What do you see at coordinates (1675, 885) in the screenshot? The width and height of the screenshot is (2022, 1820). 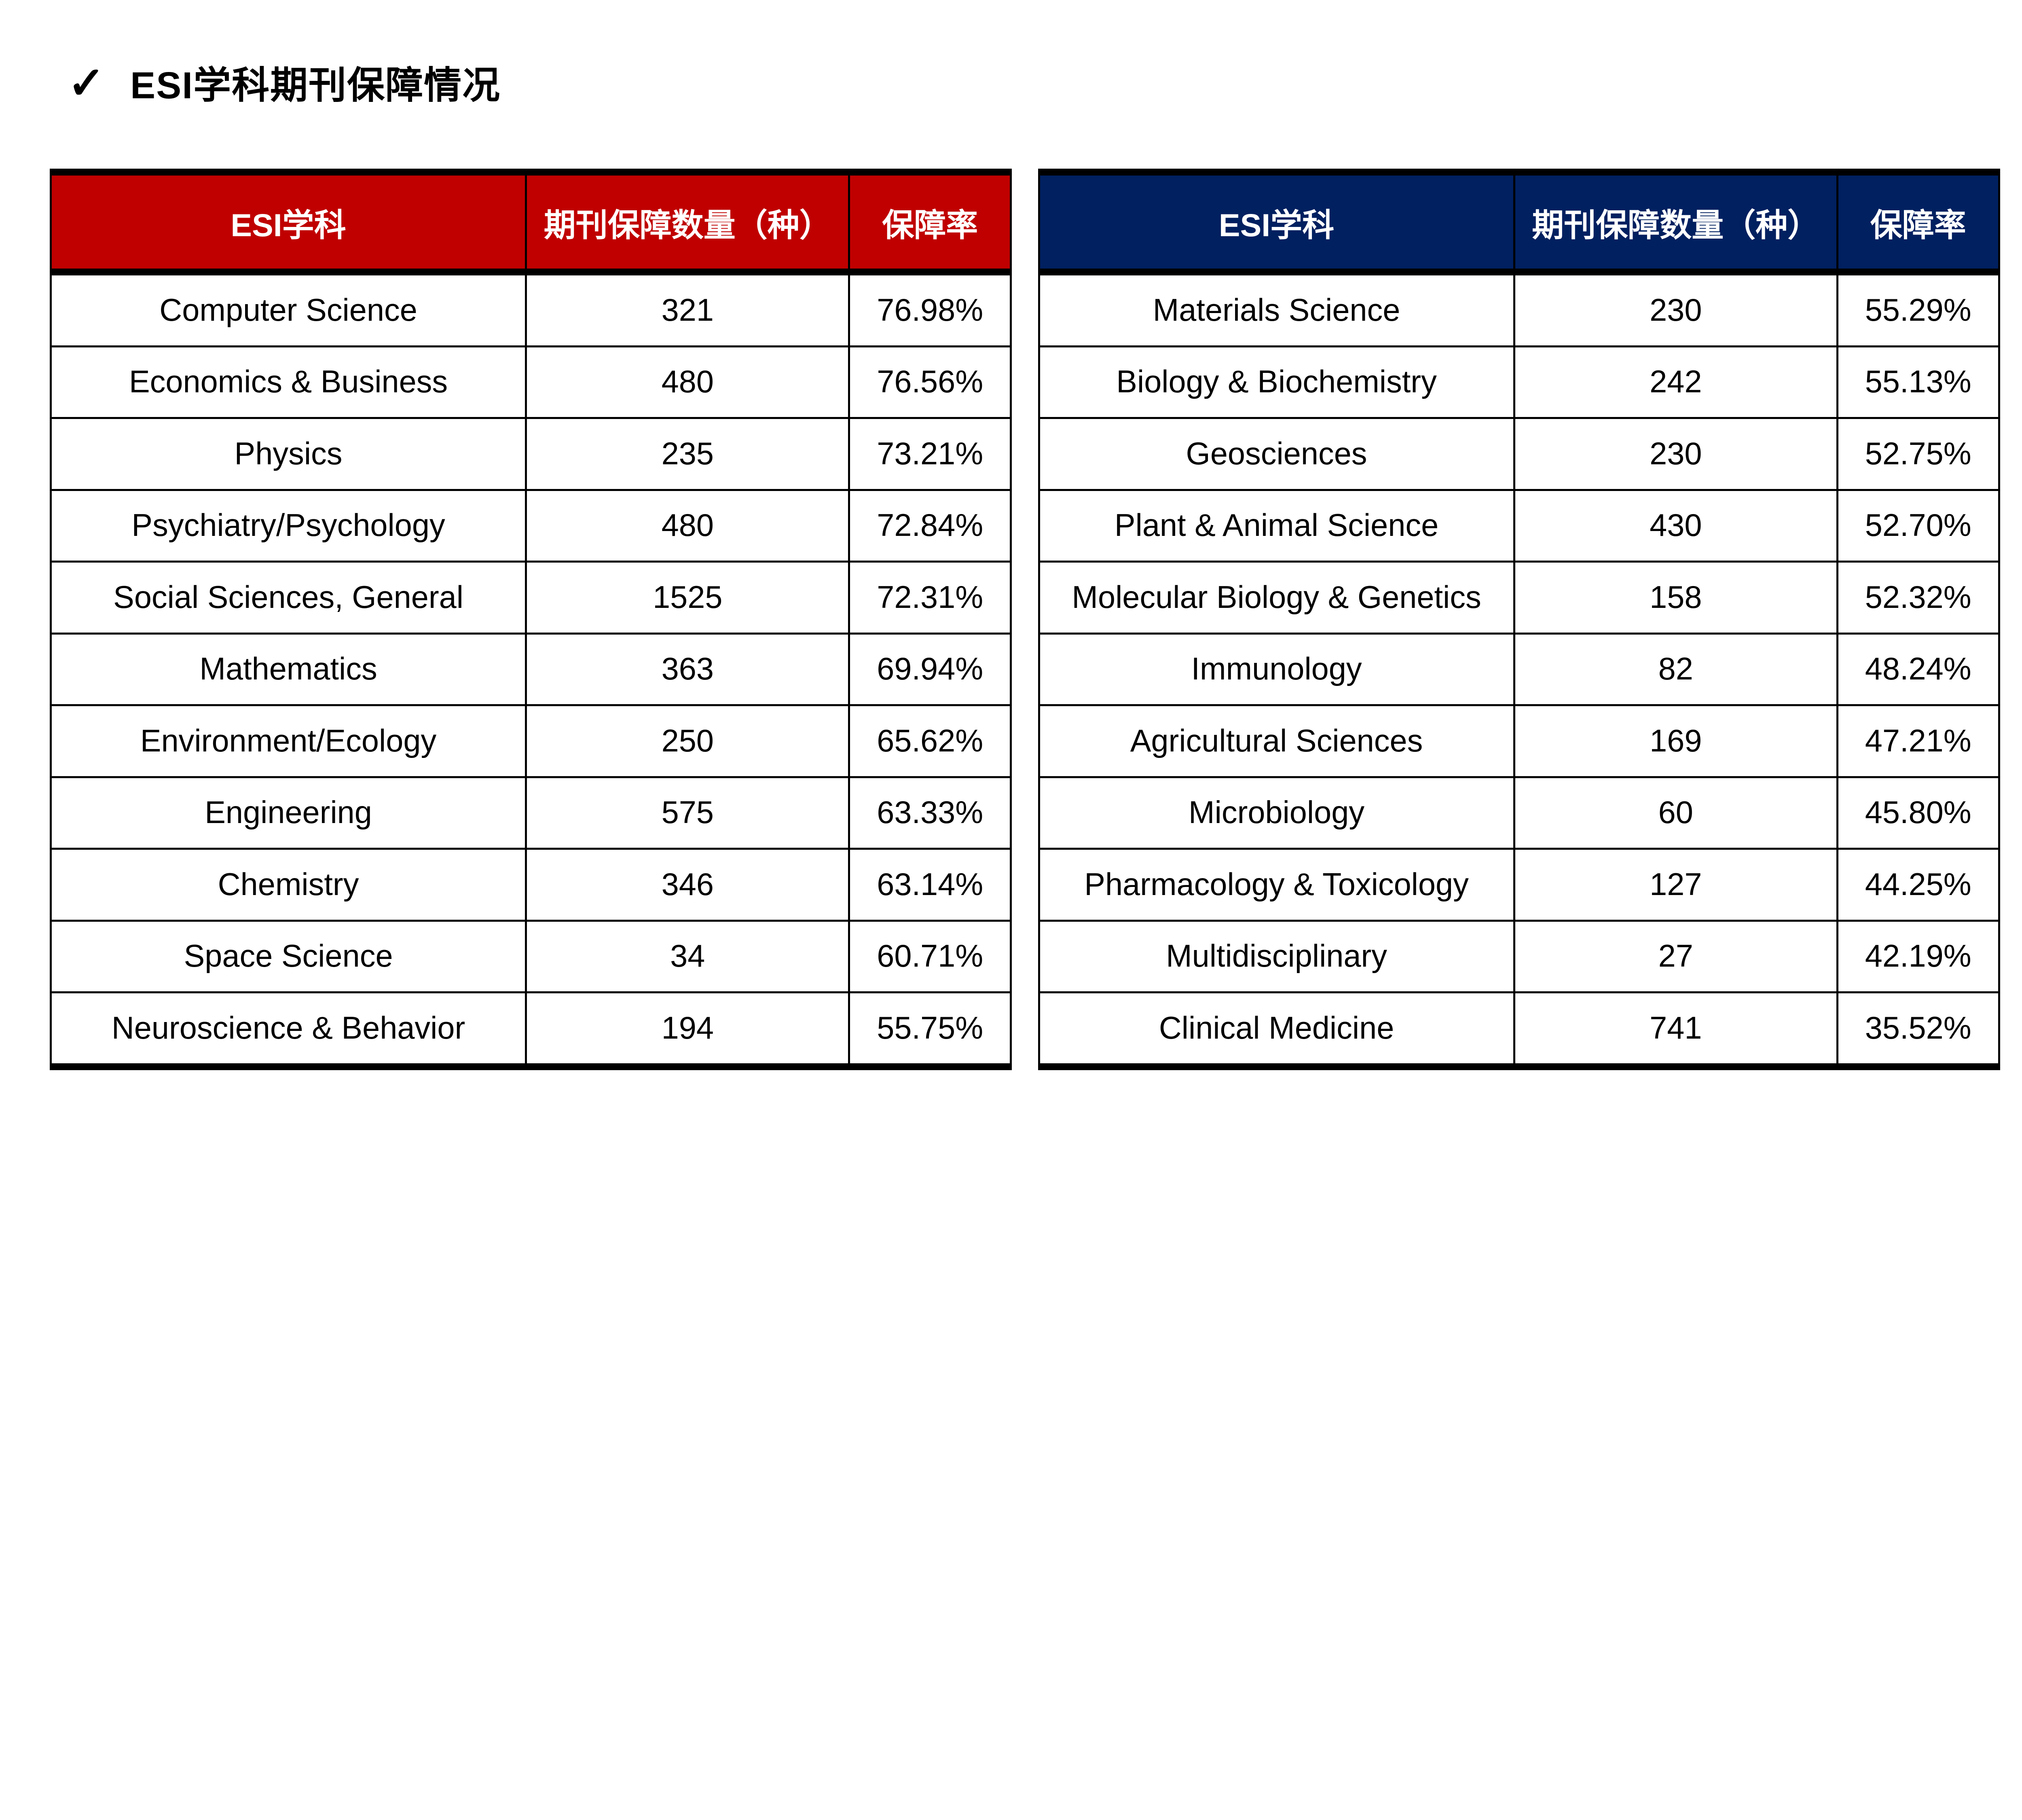 I see `count-cell: 127` at bounding box center [1675, 885].